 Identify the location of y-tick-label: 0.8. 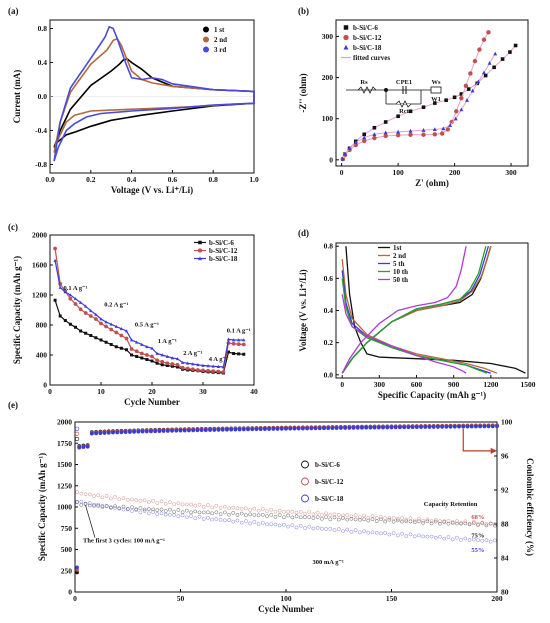
(329, 246).